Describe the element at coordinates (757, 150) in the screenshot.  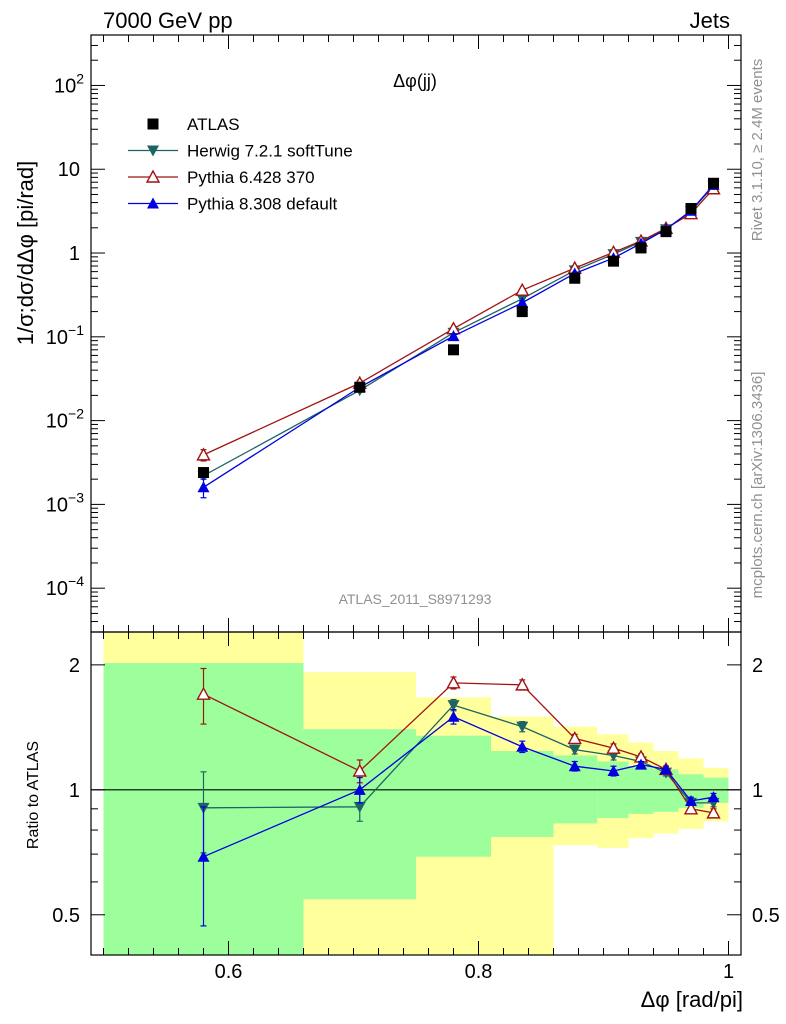
I see `rivet-version-label: Rivet 3.1.10, ≥ 2.4M events` at that location.